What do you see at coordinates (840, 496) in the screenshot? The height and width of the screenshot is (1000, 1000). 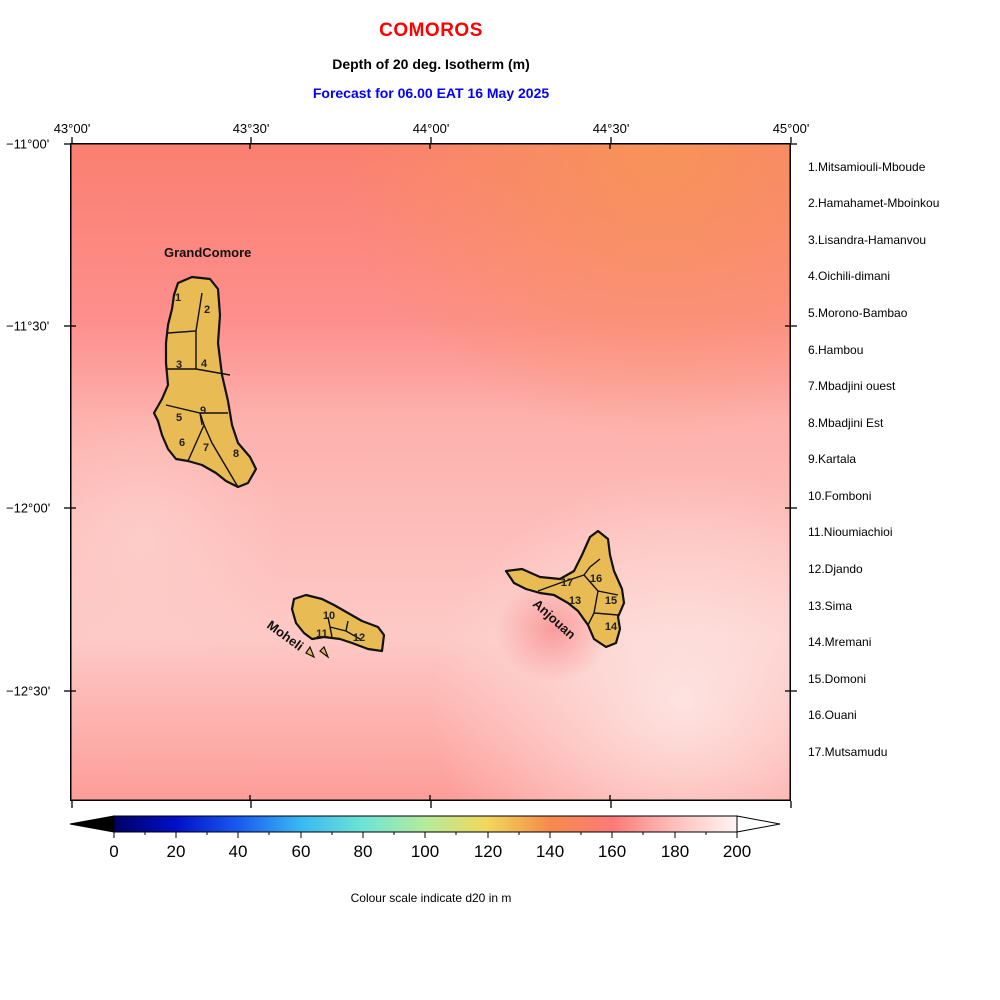 I see `legend-item: 10.Fomboni` at bounding box center [840, 496].